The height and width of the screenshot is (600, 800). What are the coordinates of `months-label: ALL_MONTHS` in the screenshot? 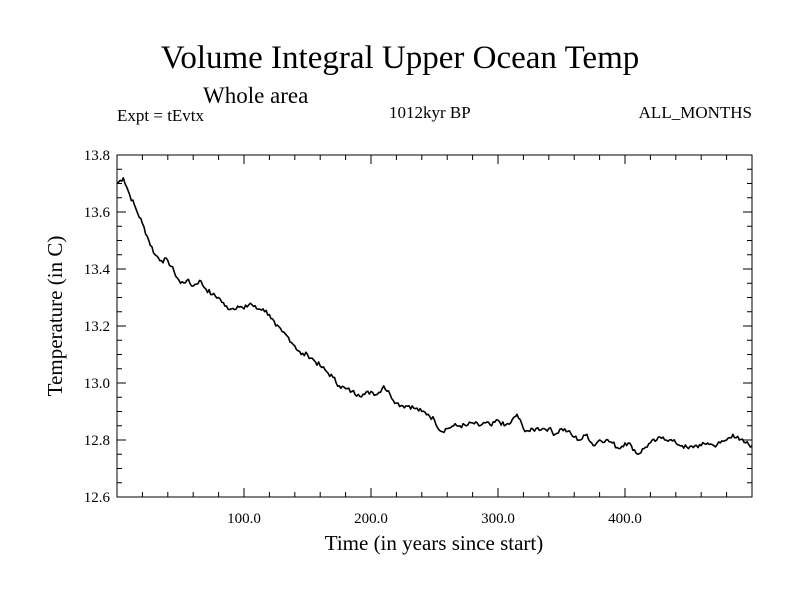 It's located at (695, 112).